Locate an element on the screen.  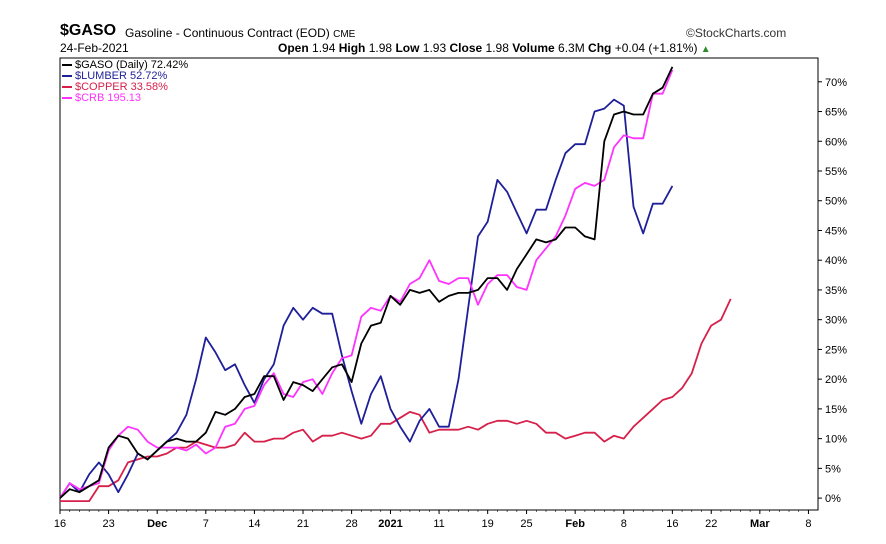
contract-description: Gasoline - Continuous Contract (EOD) CME is located at coordinates (240, 33).